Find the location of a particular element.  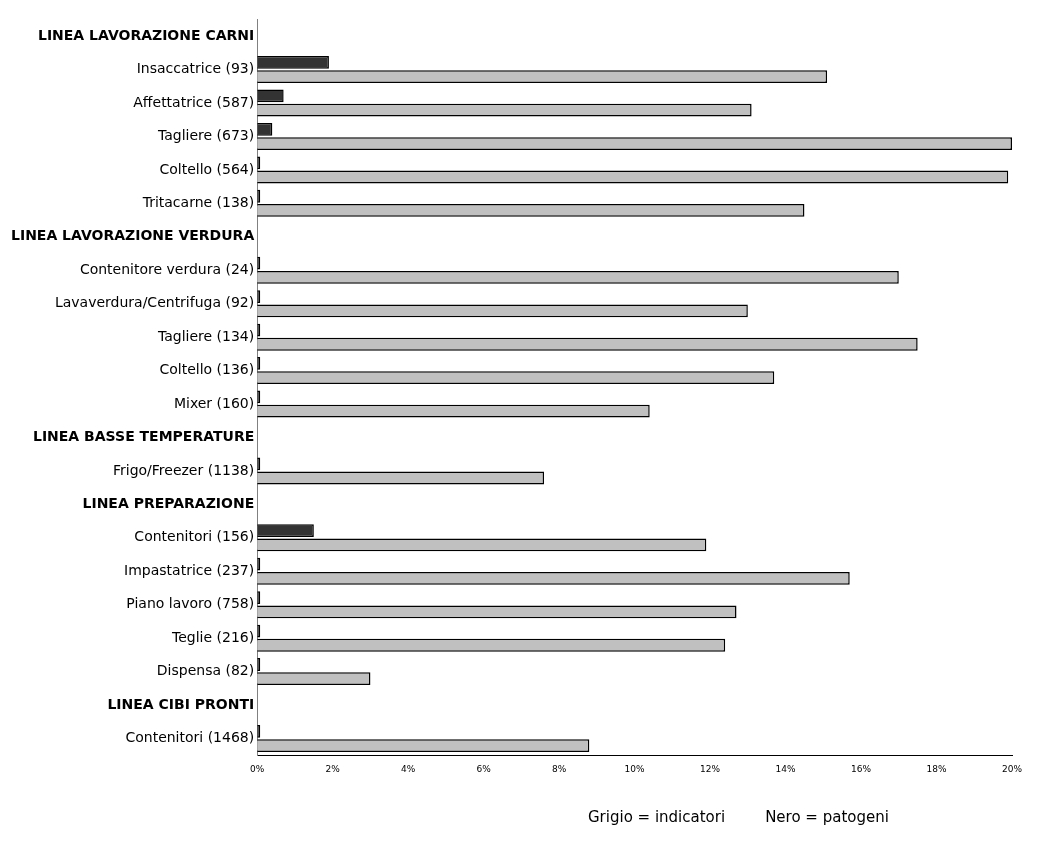

y-tick-label: LINEA BASSE TEMPERATURE is located at coordinates (143, 436).